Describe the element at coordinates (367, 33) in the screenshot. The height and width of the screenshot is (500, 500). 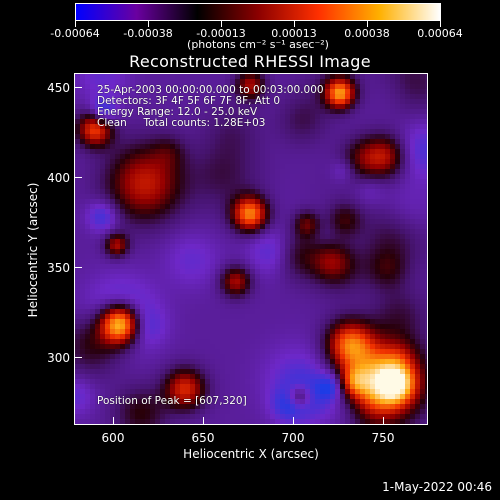
I see `colorbar-label: 0.00038` at that location.